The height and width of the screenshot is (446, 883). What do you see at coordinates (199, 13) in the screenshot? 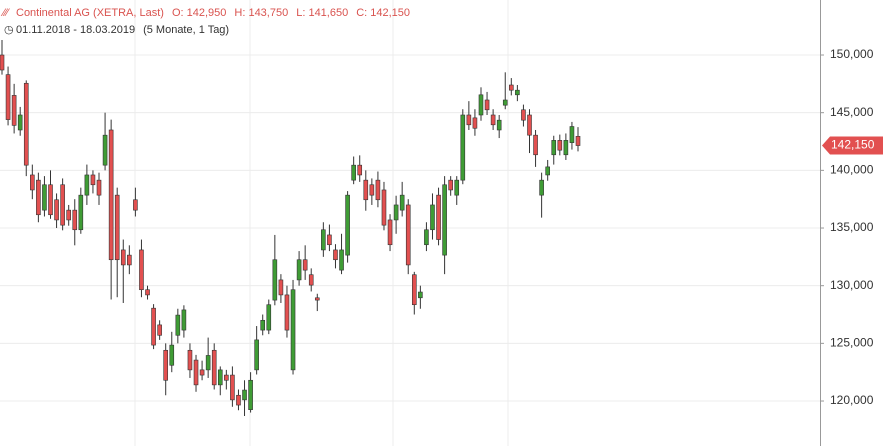
I see `ohlc-value: O: 142,950` at bounding box center [199, 13].